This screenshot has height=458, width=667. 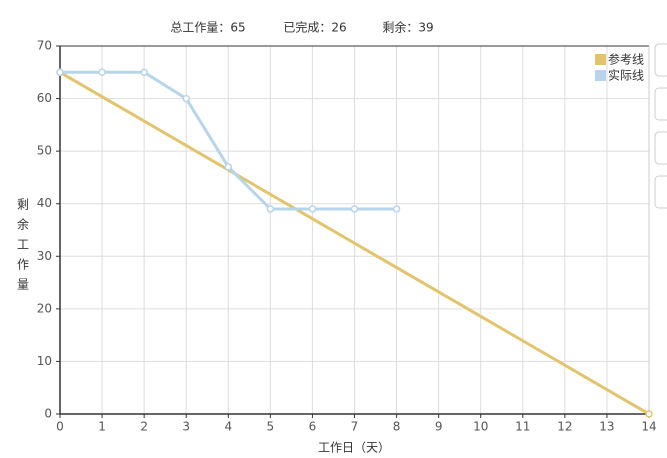 I want to click on x-tick-label: 0, so click(x=60, y=427).